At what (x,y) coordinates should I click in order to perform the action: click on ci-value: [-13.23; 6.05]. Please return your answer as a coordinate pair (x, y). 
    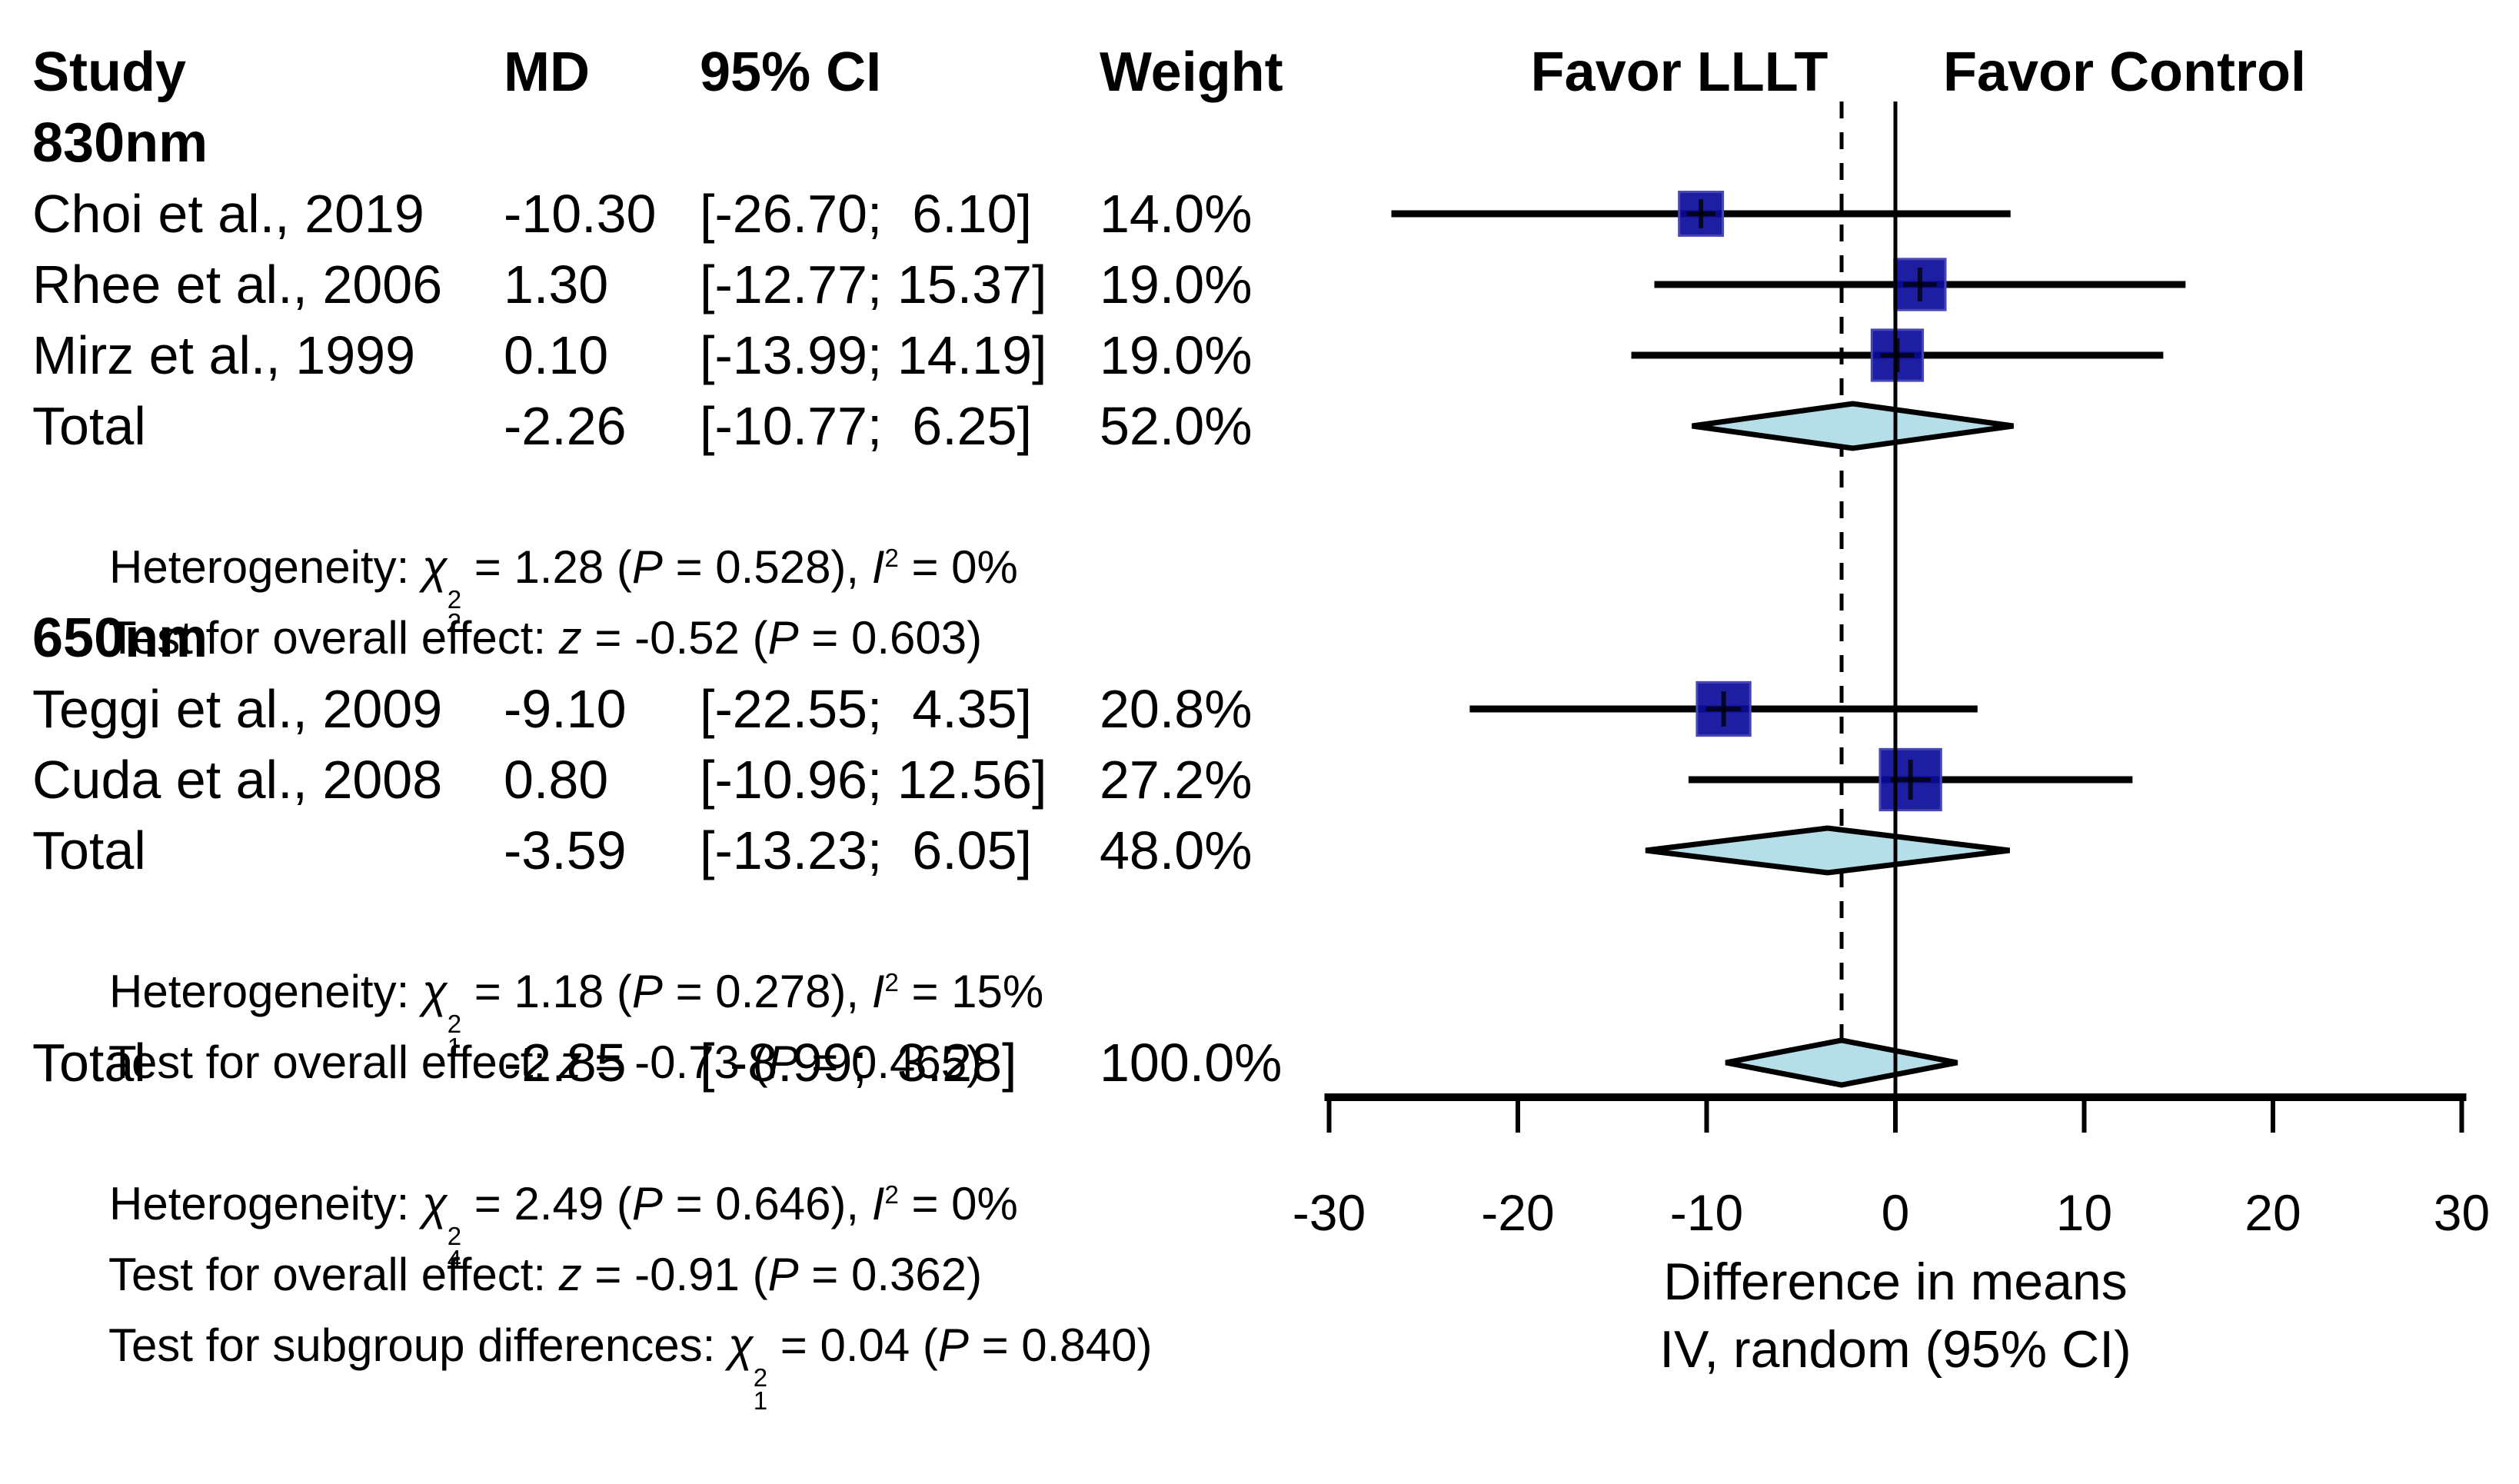
    Looking at the image, I should click on (866, 850).